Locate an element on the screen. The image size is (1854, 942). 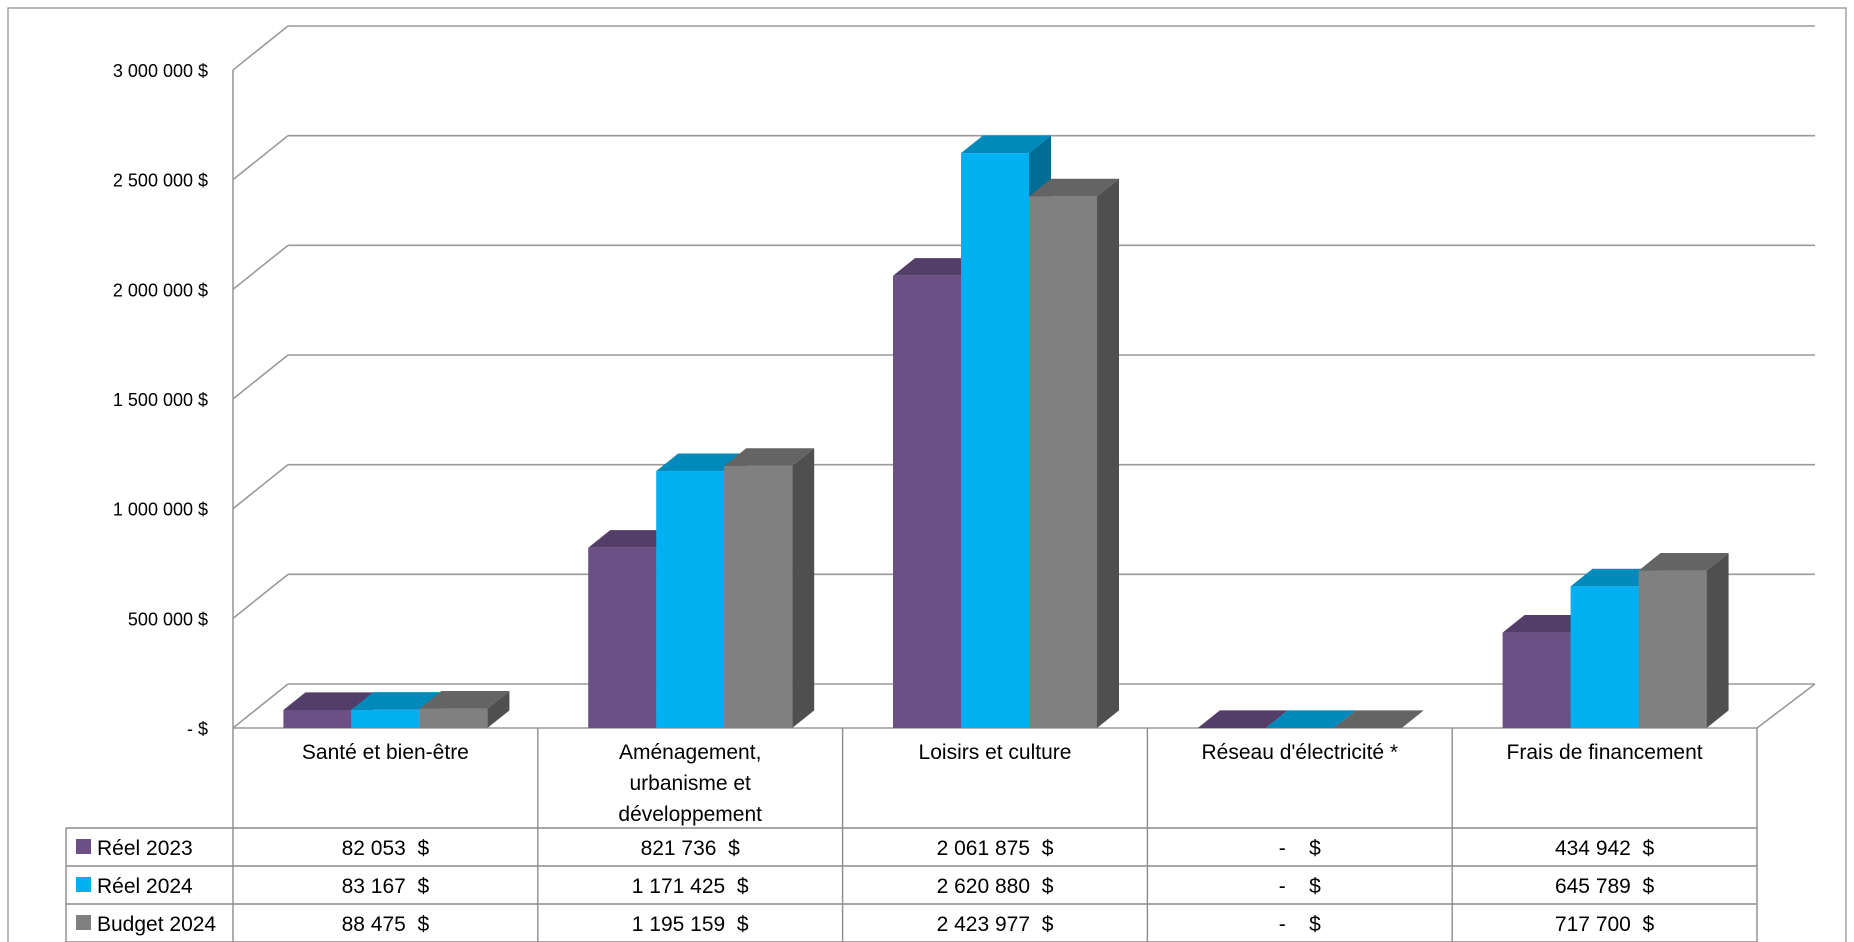
category-label: Réseau d'électricité * is located at coordinates (1299, 752).